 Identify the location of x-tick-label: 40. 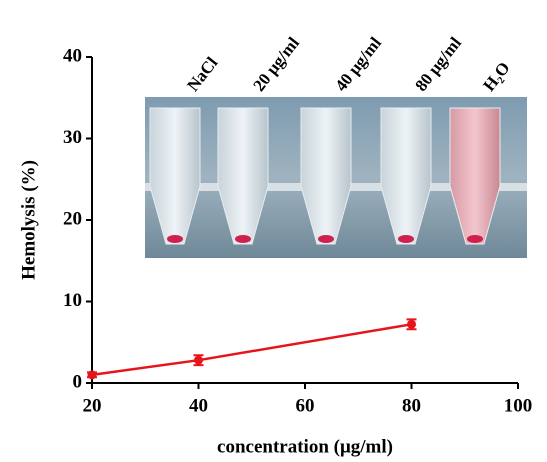
(198, 405).